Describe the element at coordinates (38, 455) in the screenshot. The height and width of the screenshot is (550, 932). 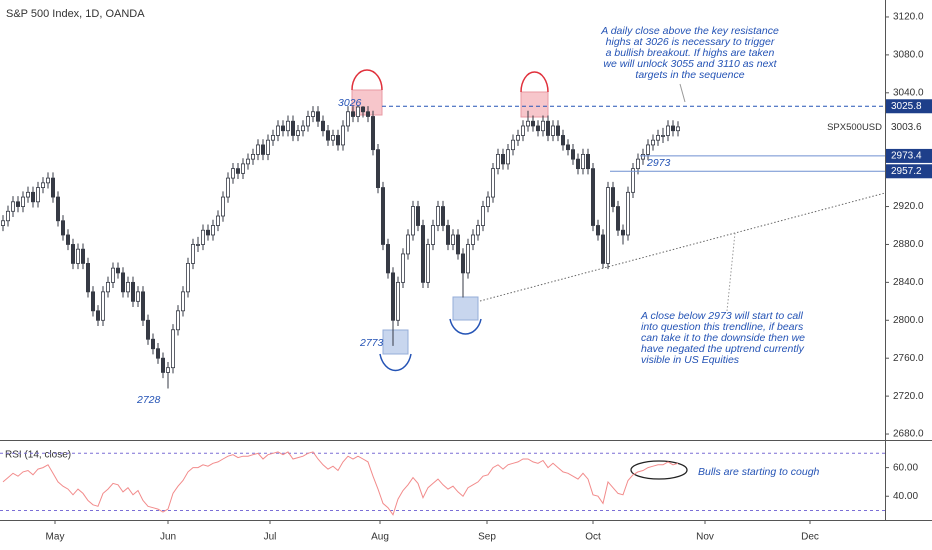
I see `rsi-title: RSI (14, close)` at that location.